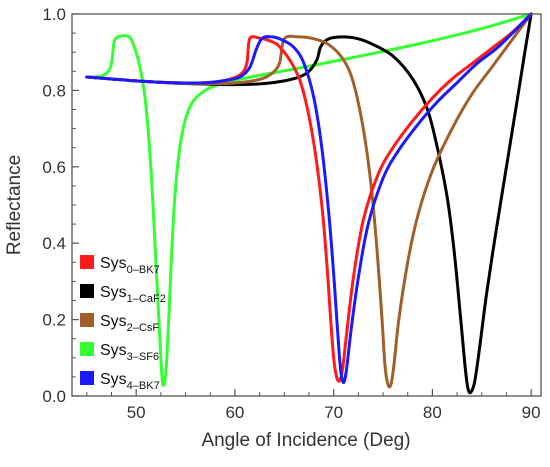  Describe the element at coordinates (54, 243) in the screenshot. I see `y-tick-label: 0.4` at that location.